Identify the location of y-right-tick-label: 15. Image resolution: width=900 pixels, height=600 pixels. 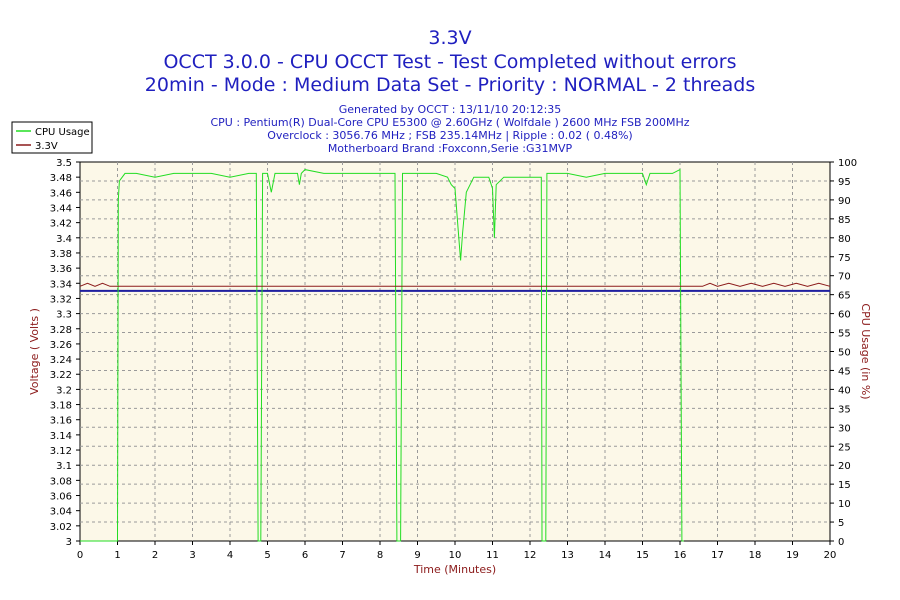
(844, 485).